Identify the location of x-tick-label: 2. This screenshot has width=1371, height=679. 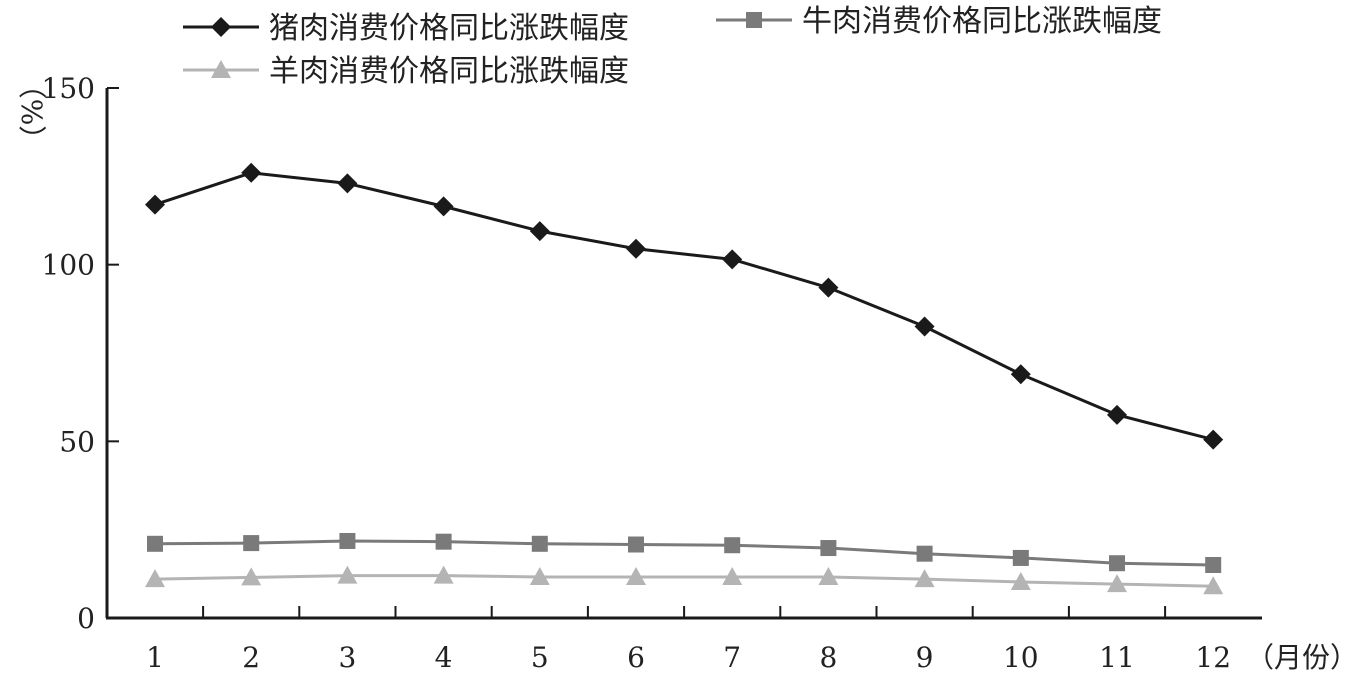
(251, 657).